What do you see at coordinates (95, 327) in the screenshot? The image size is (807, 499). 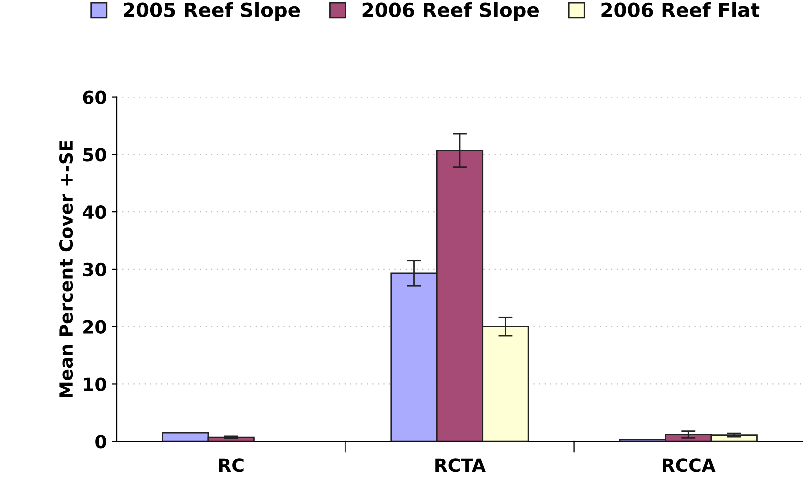 I see `y-tick-label: 20` at bounding box center [95, 327].